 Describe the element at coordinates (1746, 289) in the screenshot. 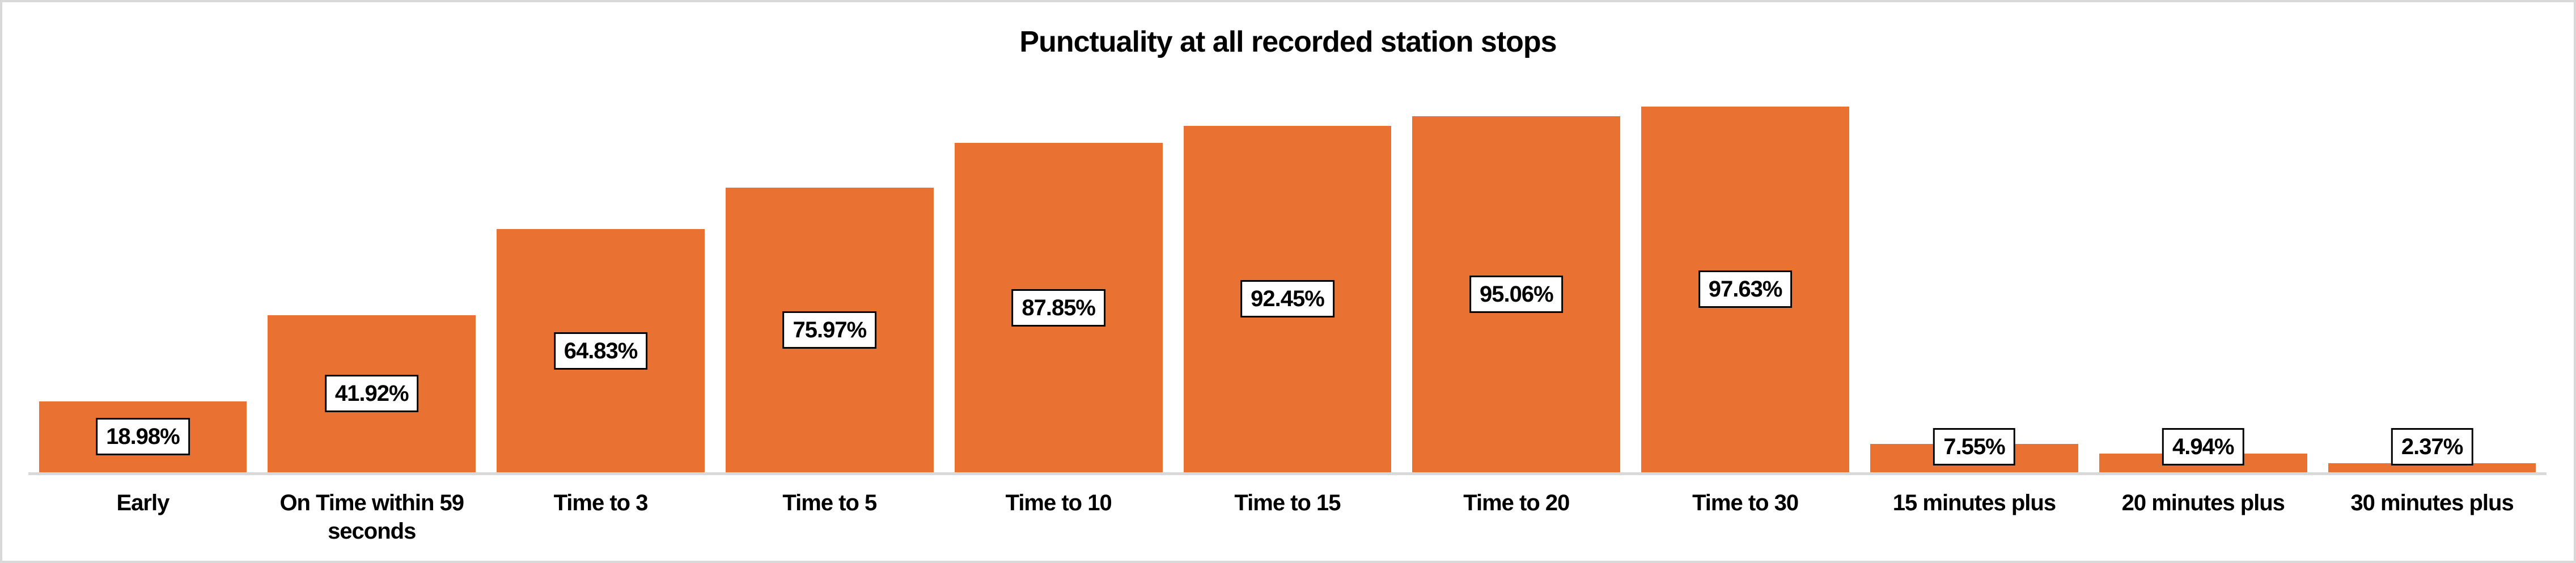

I see `data-label: 97.63%` at that location.